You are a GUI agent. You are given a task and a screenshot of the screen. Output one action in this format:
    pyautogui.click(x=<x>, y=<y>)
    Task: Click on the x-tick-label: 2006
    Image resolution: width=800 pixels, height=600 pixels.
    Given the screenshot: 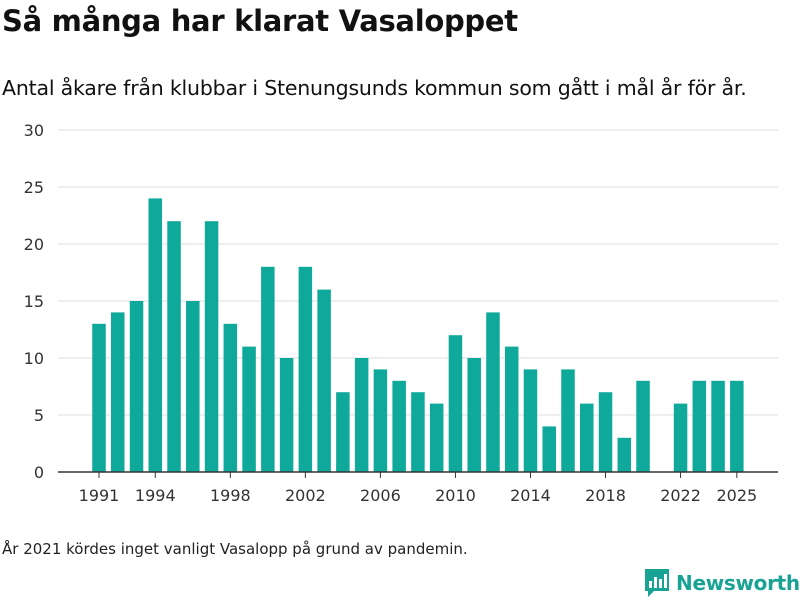 What is the action you would take?
    pyautogui.click(x=380, y=495)
    